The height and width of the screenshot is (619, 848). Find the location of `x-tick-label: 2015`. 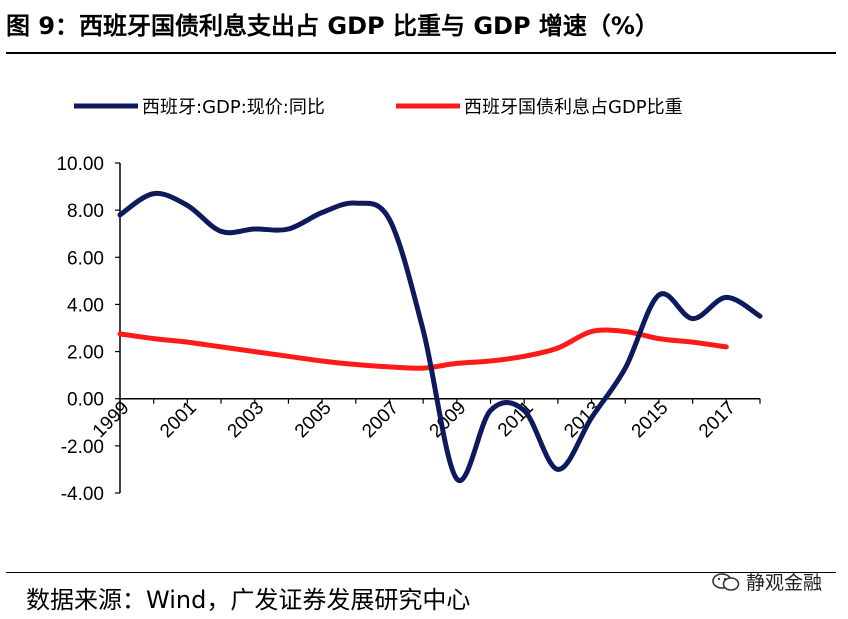

x-tick-label: 2015 is located at coordinates (650, 419).